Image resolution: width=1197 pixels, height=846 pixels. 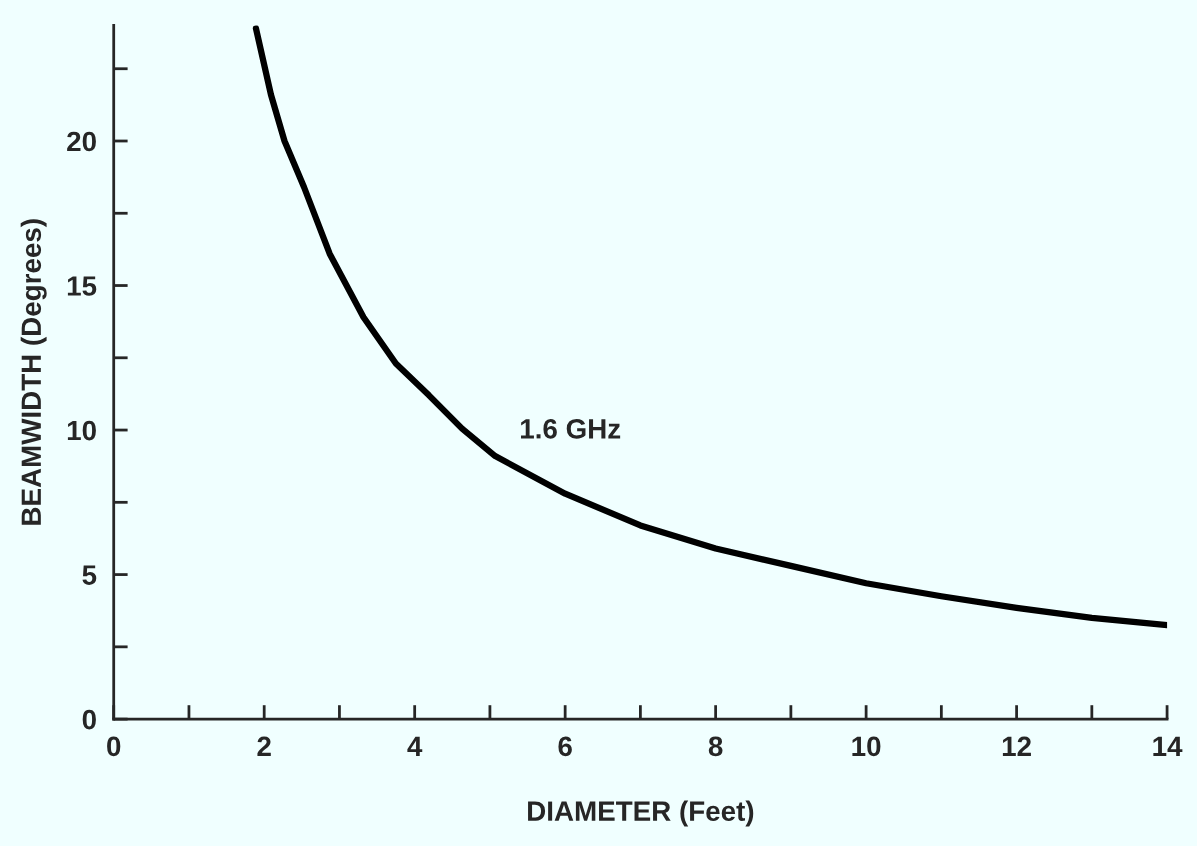 What do you see at coordinates (114, 746) in the screenshot?
I see `x-tick-label: 0` at bounding box center [114, 746].